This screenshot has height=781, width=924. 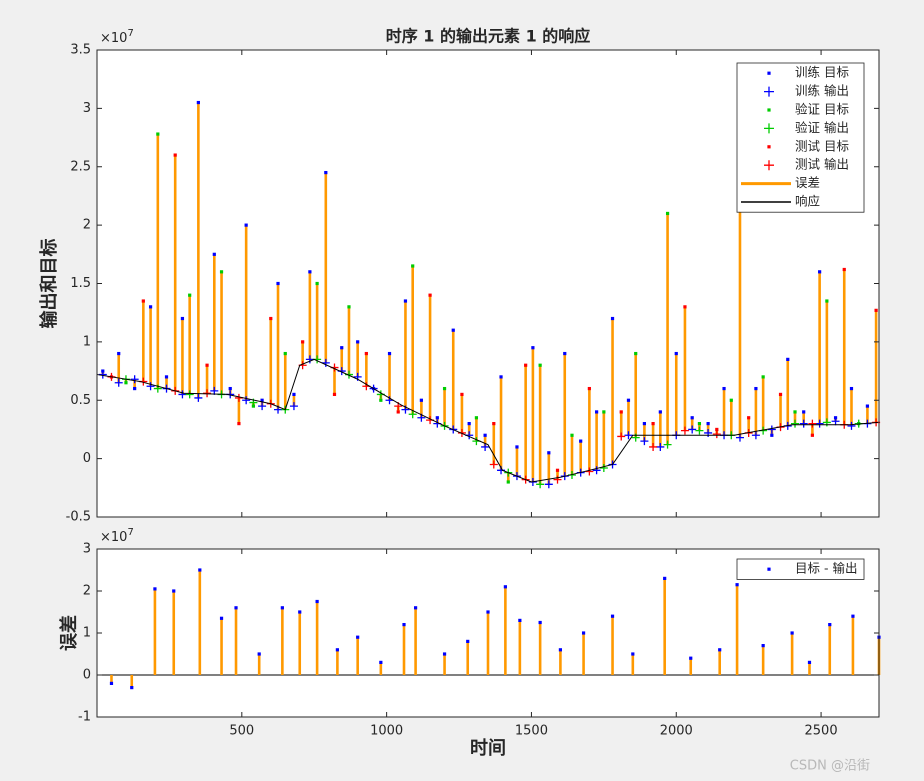 I want to click on exponent-power: 7, so click(x=130, y=33).